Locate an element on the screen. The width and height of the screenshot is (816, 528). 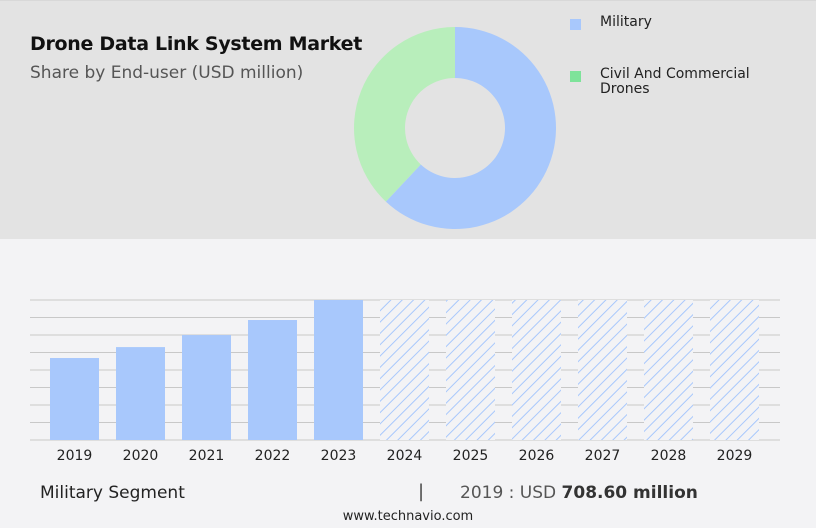
forecast-bar-2028 is located at coordinates (668, 370).